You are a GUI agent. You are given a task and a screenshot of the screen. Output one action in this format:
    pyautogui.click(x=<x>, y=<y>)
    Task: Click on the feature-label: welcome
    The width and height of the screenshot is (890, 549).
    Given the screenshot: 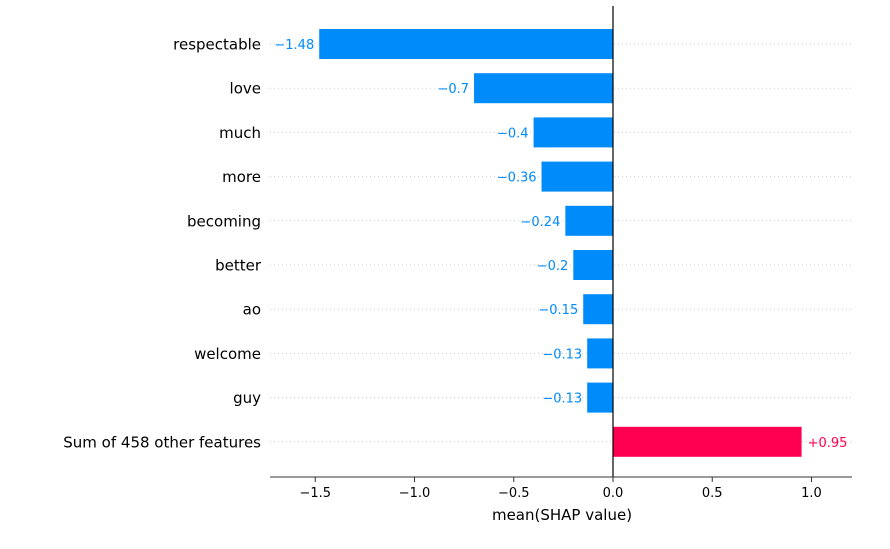 What is the action you would take?
    pyautogui.click(x=227, y=354)
    